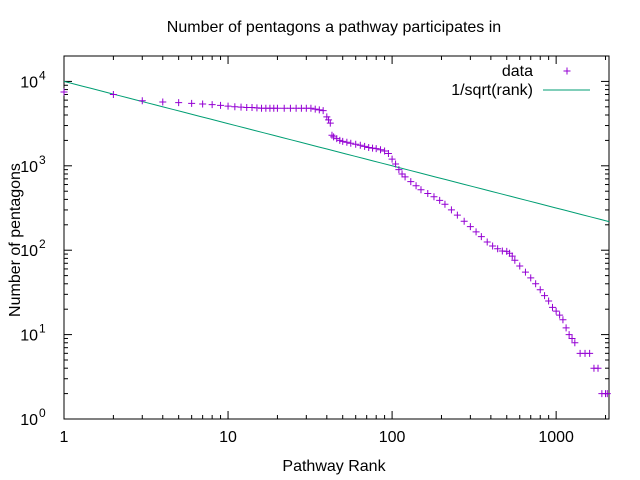 This screenshot has height=480, width=640. What do you see at coordinates (334, 466) in the screenshot?
I see `x-axis-label: Pathway Rank` at bounding box center [334, 466].